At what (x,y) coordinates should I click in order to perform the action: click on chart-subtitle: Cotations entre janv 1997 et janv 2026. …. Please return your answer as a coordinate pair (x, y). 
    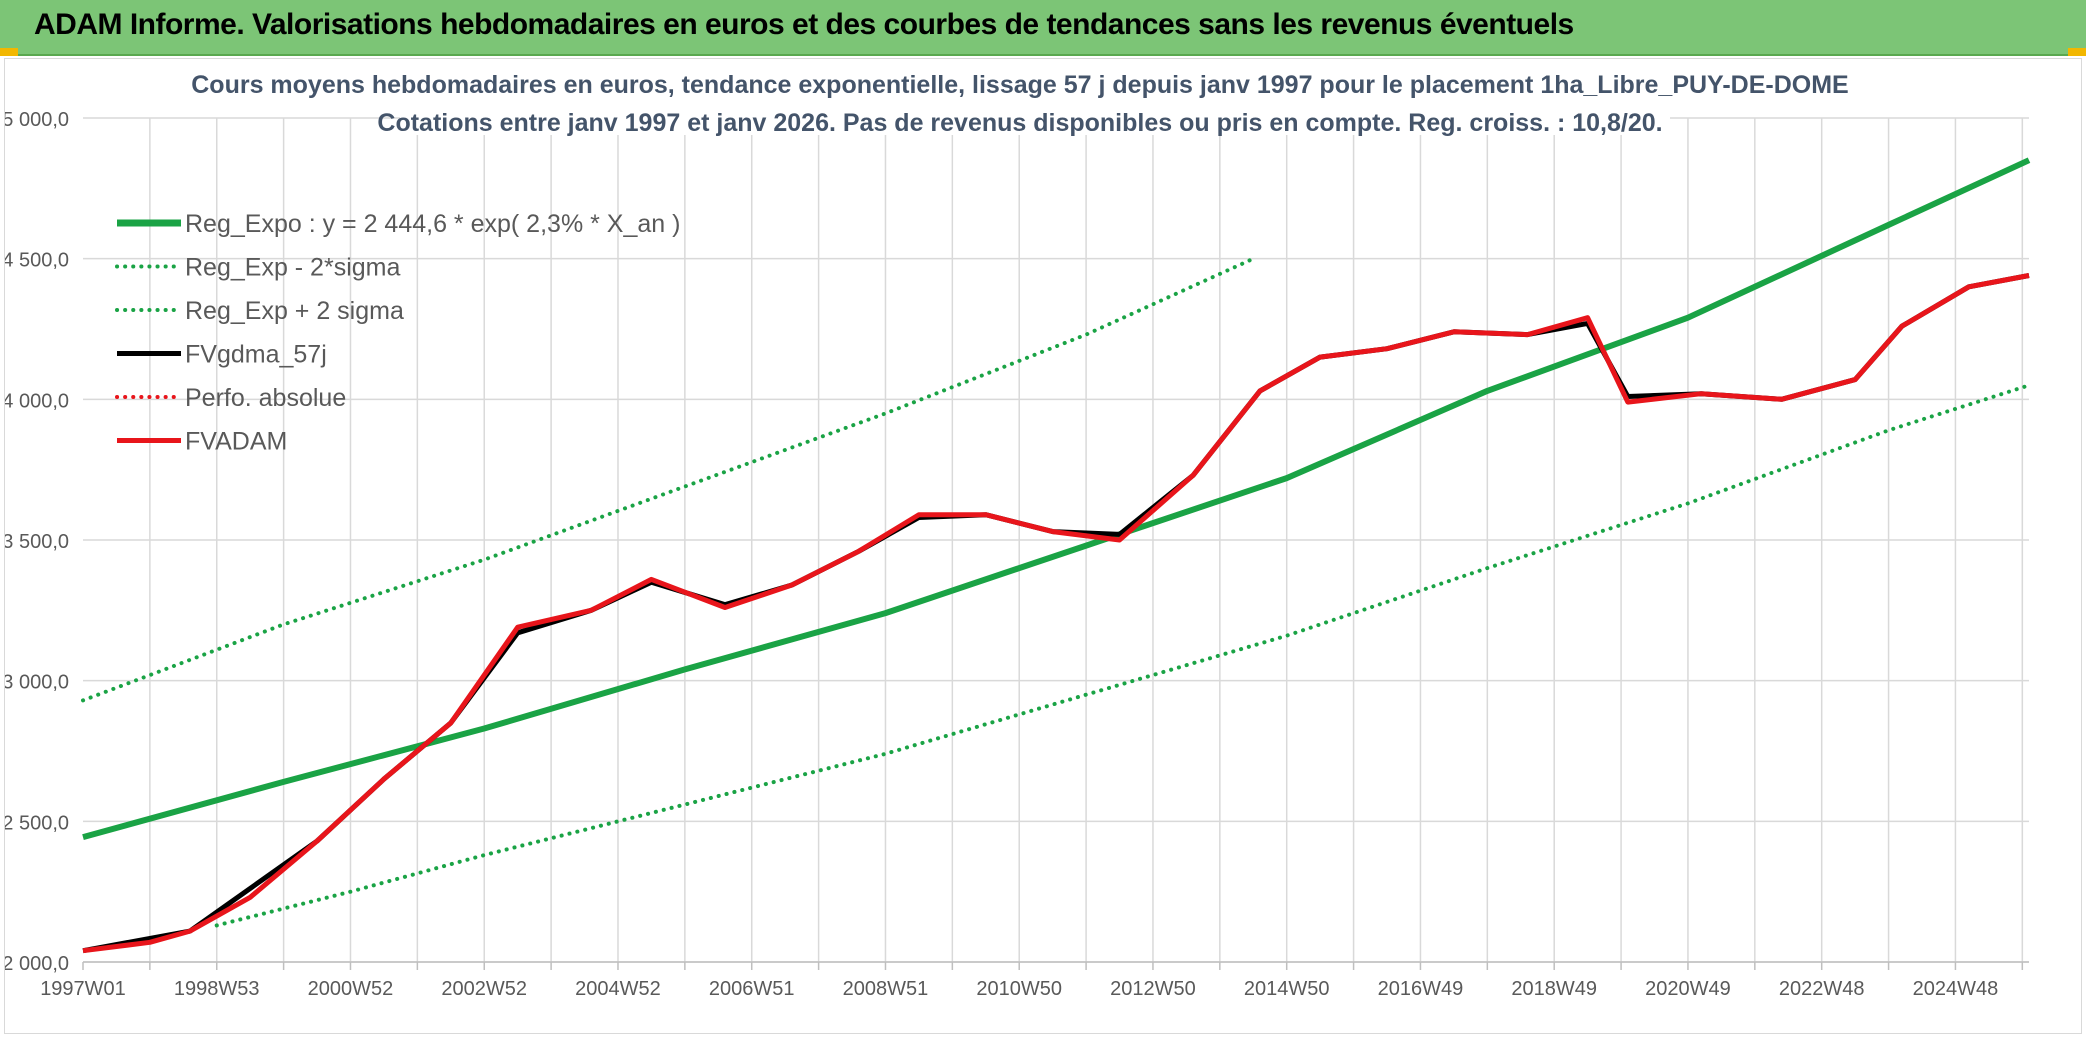
    Looking at the image, I should click on (1019, 123).